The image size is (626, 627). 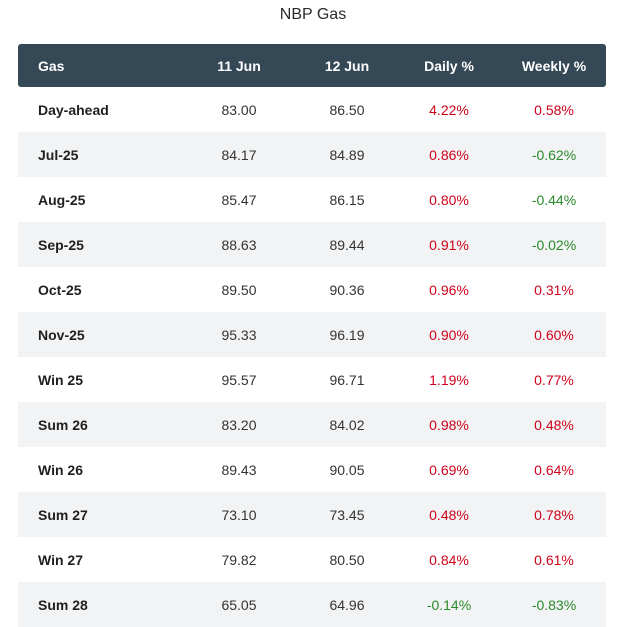 I want to click on weekly-change-cell: 0.48%, so click(x=554, y=424).